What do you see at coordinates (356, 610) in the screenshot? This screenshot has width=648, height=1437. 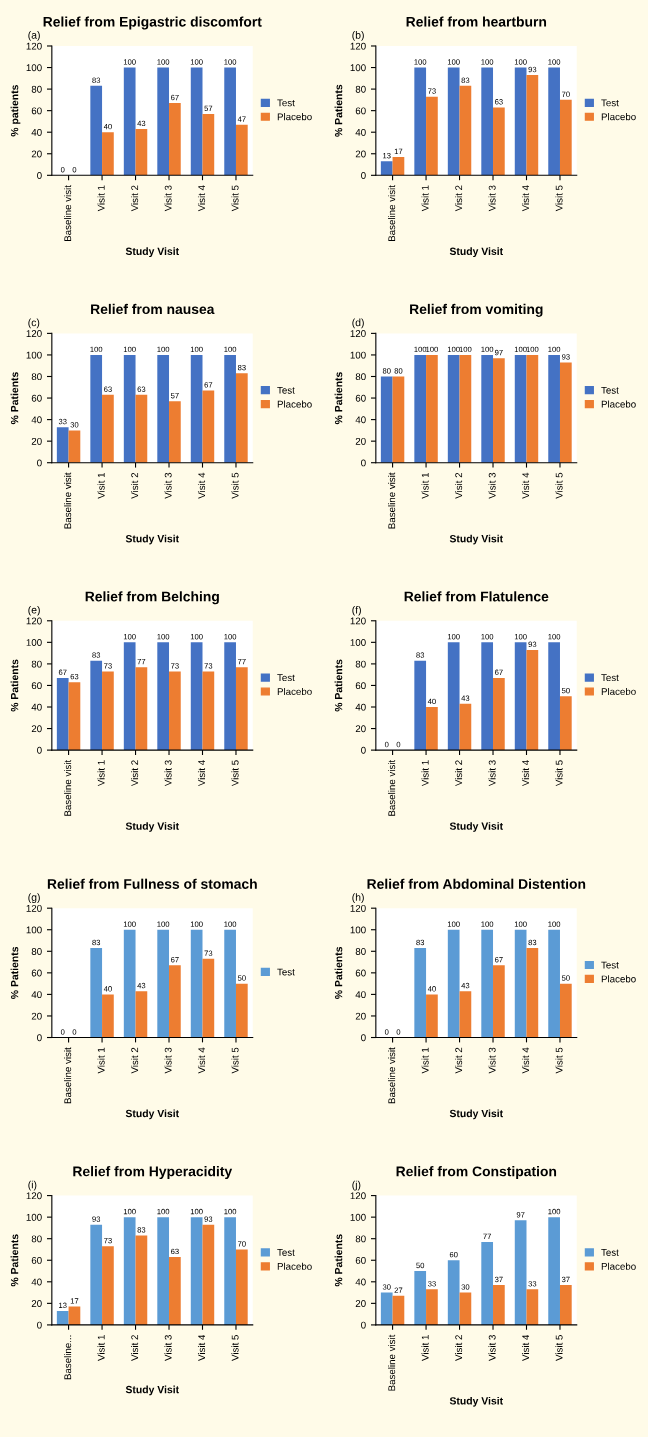 I see `text: (f)` at bounding box center [356, 610].